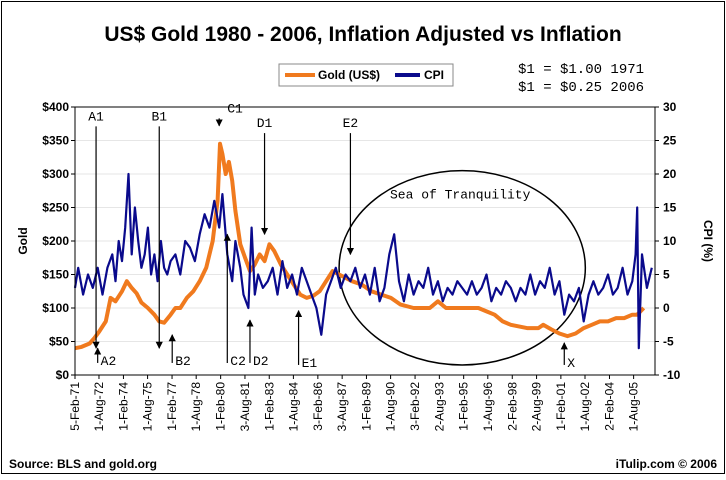 The height and width of the screenshot is (480, 726). What do you see at coordinates (708, 241) in the screenshot?
I see `y-axis-label-right: CPI (%)` at bounding box center [708, 241].